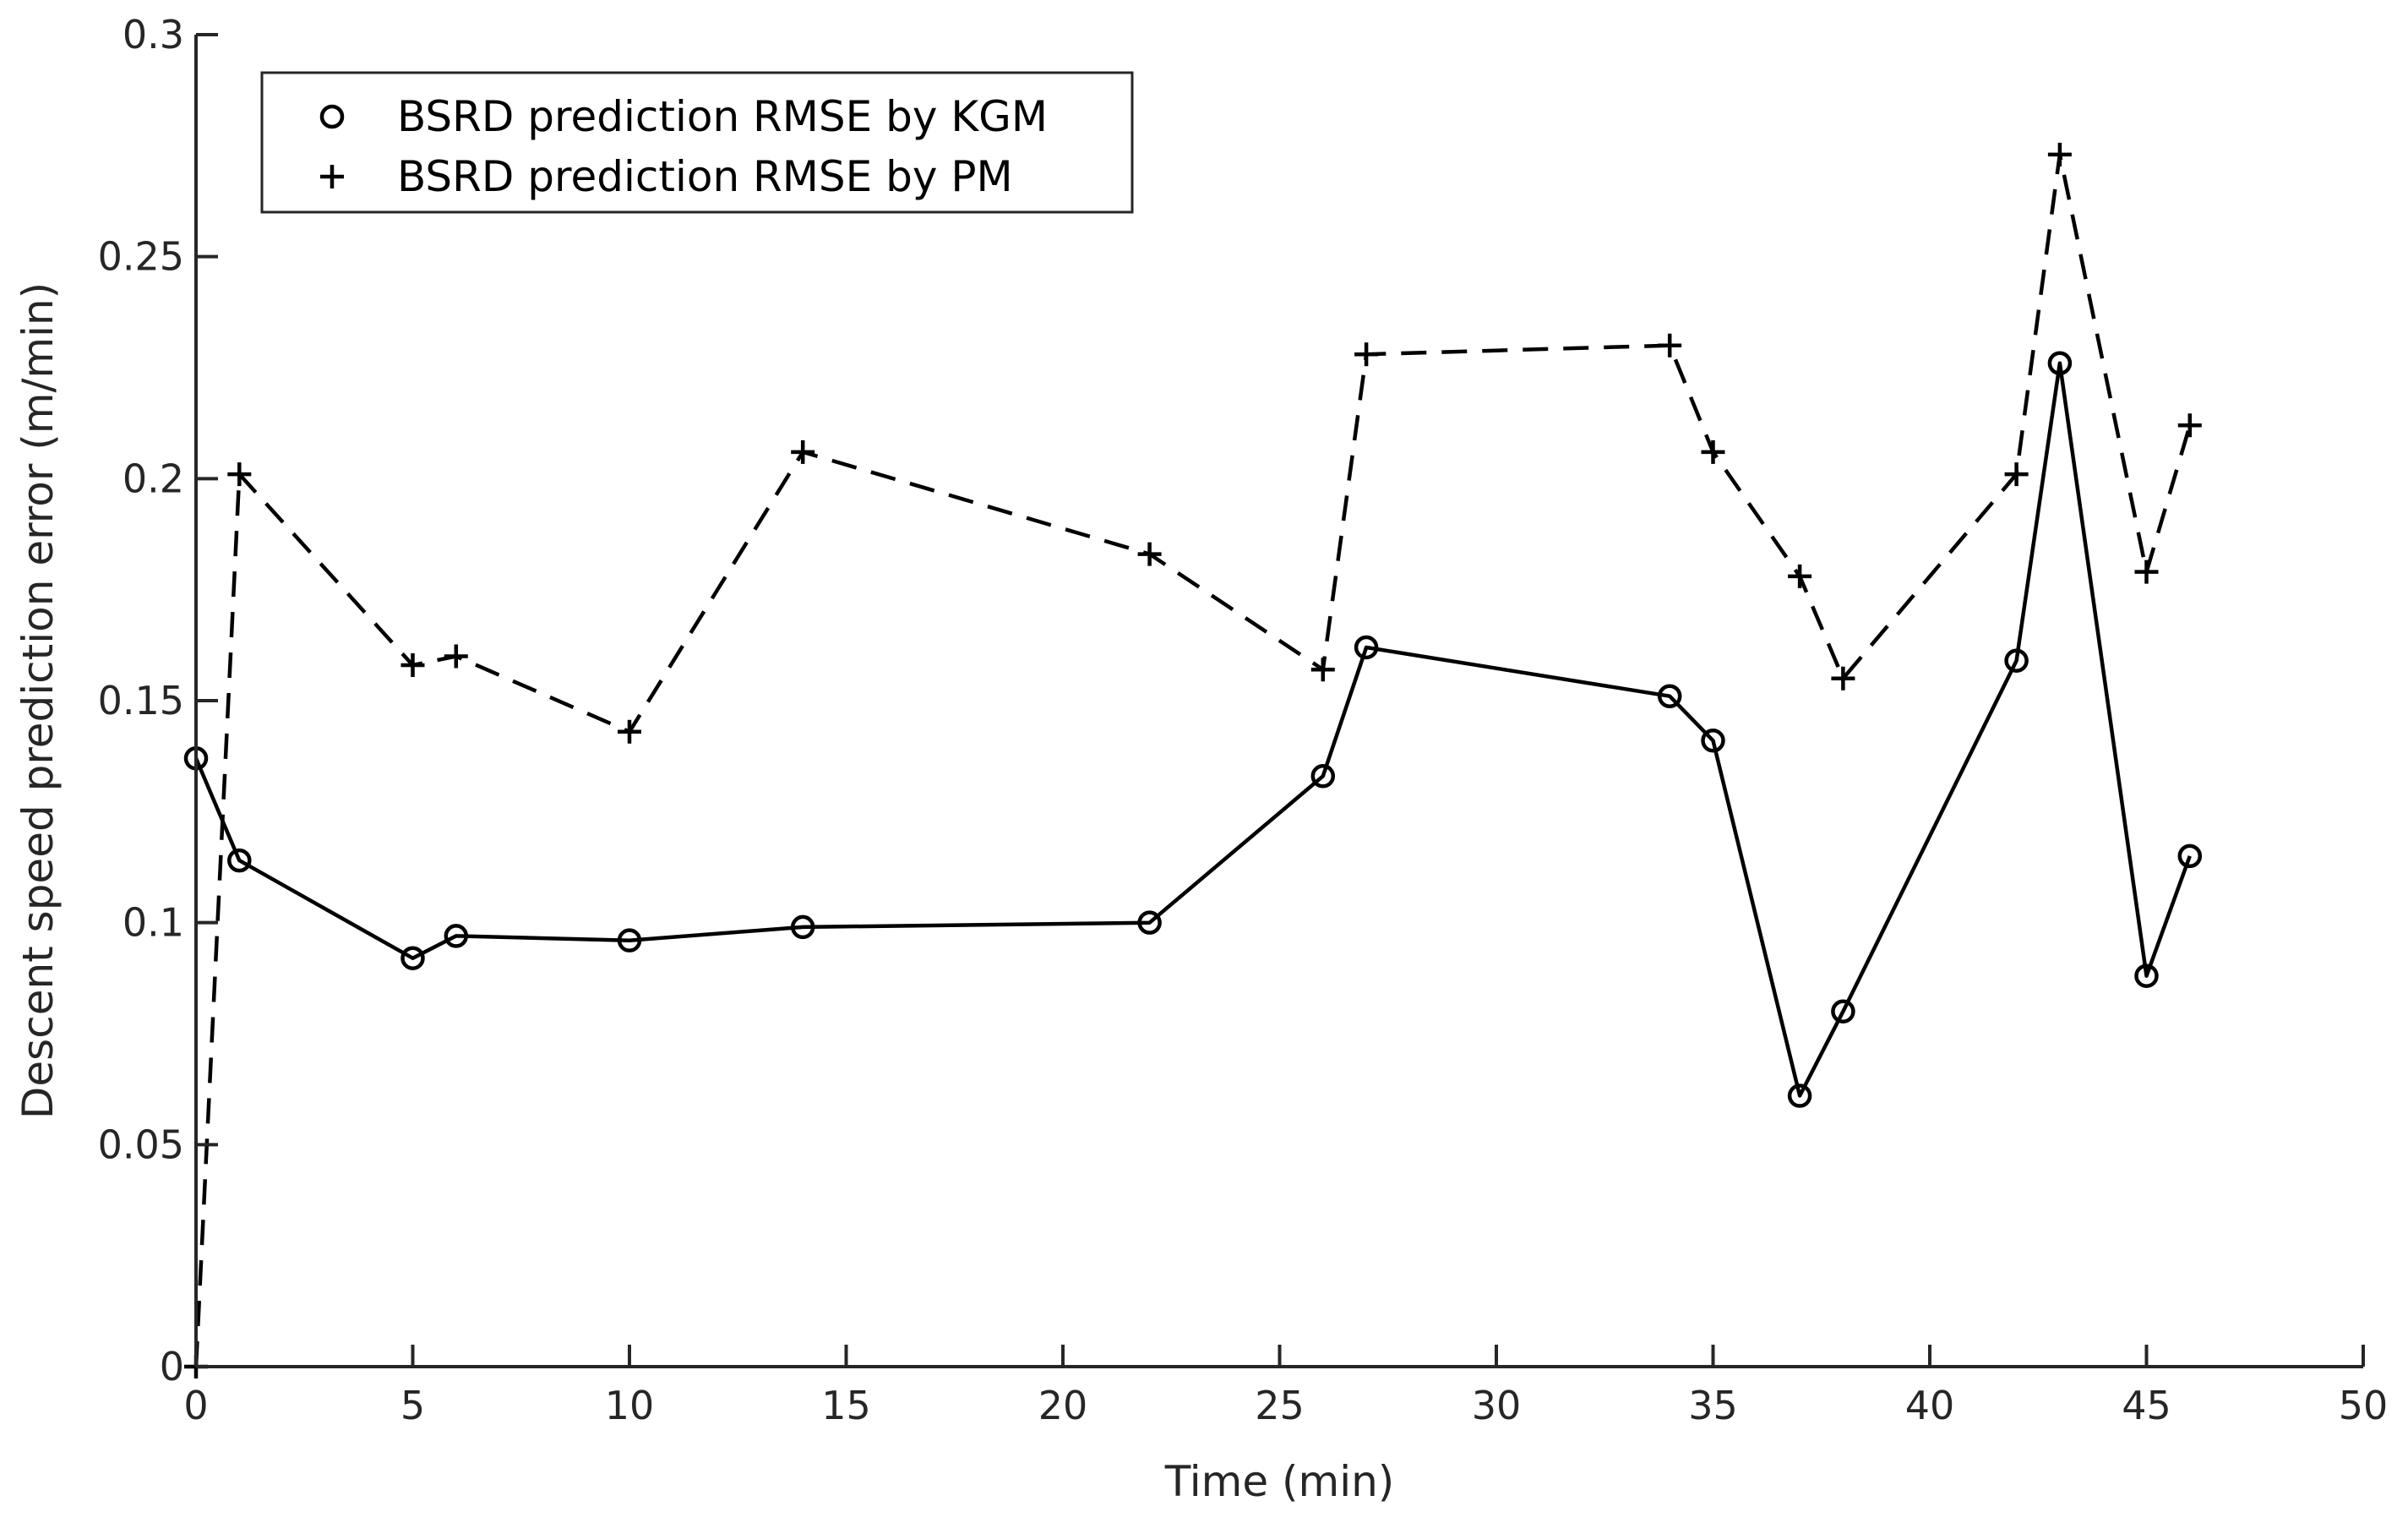 The width and height of the screenshot is (2408, 1523). I want to click on legend-item: BSRD prediction RMSE by KGM, so click(683, 116).